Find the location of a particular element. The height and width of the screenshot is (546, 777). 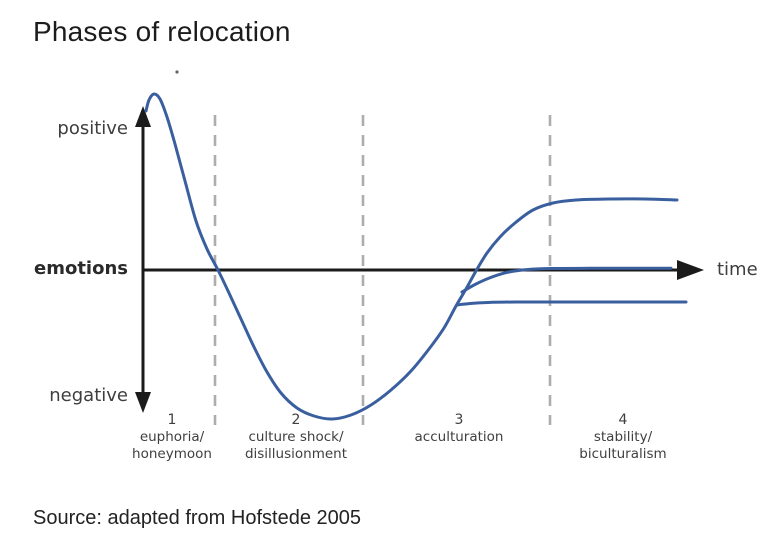

phase-label-line1: acculturation is located at coordinates (459, 437).